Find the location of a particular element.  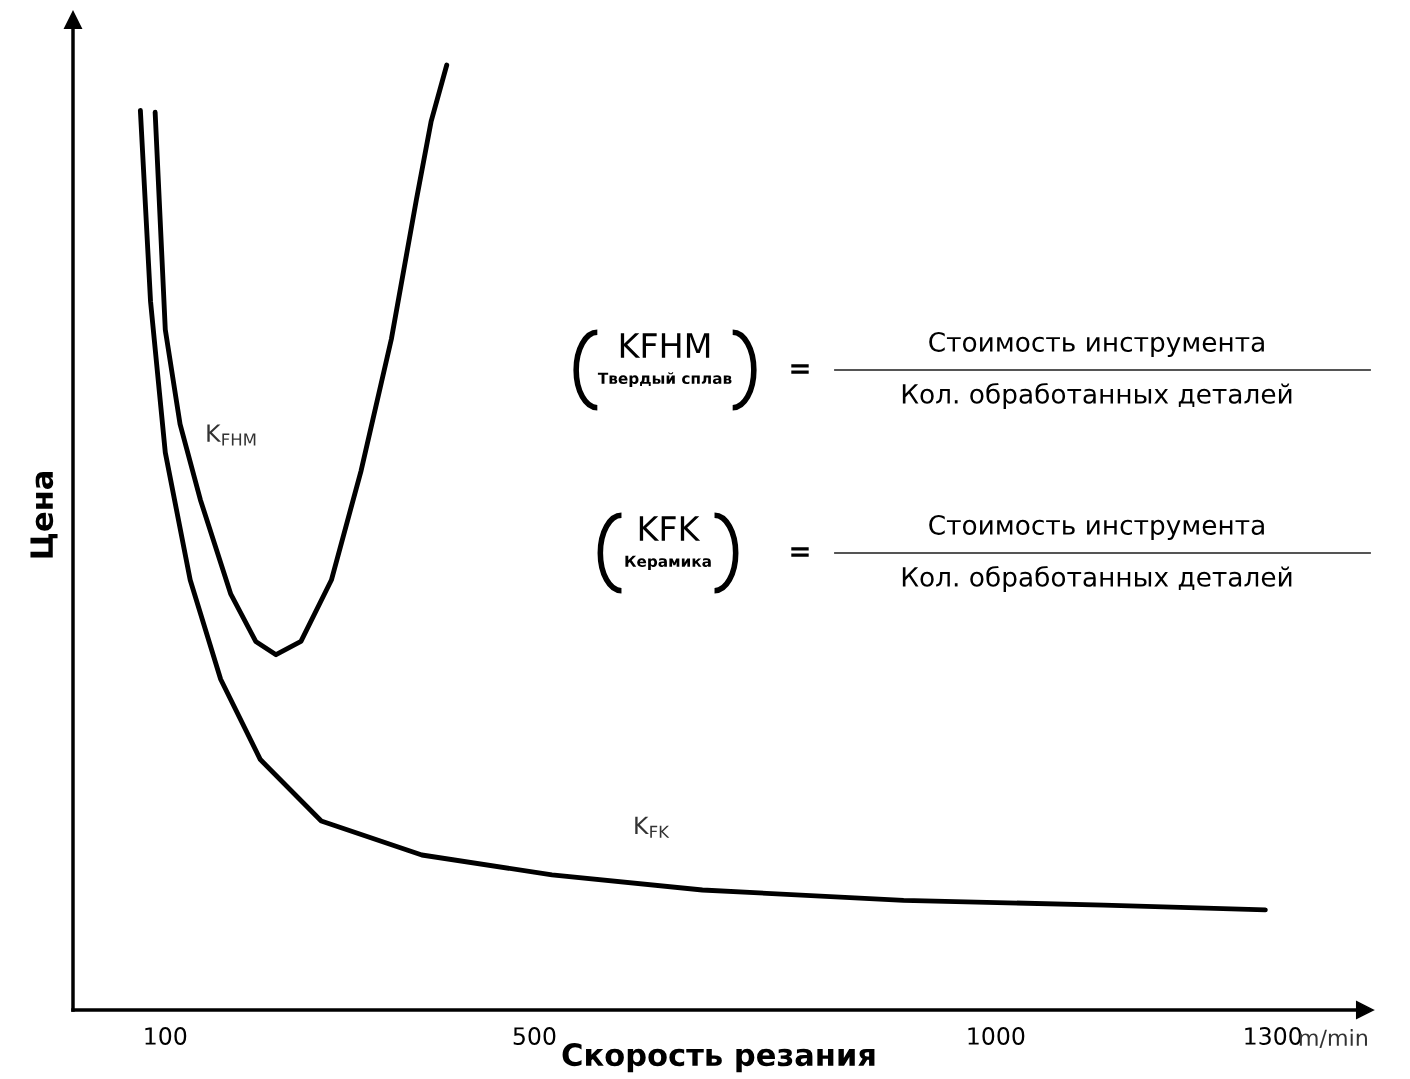

annotation: KFHM is located at coordinates (665, 345).